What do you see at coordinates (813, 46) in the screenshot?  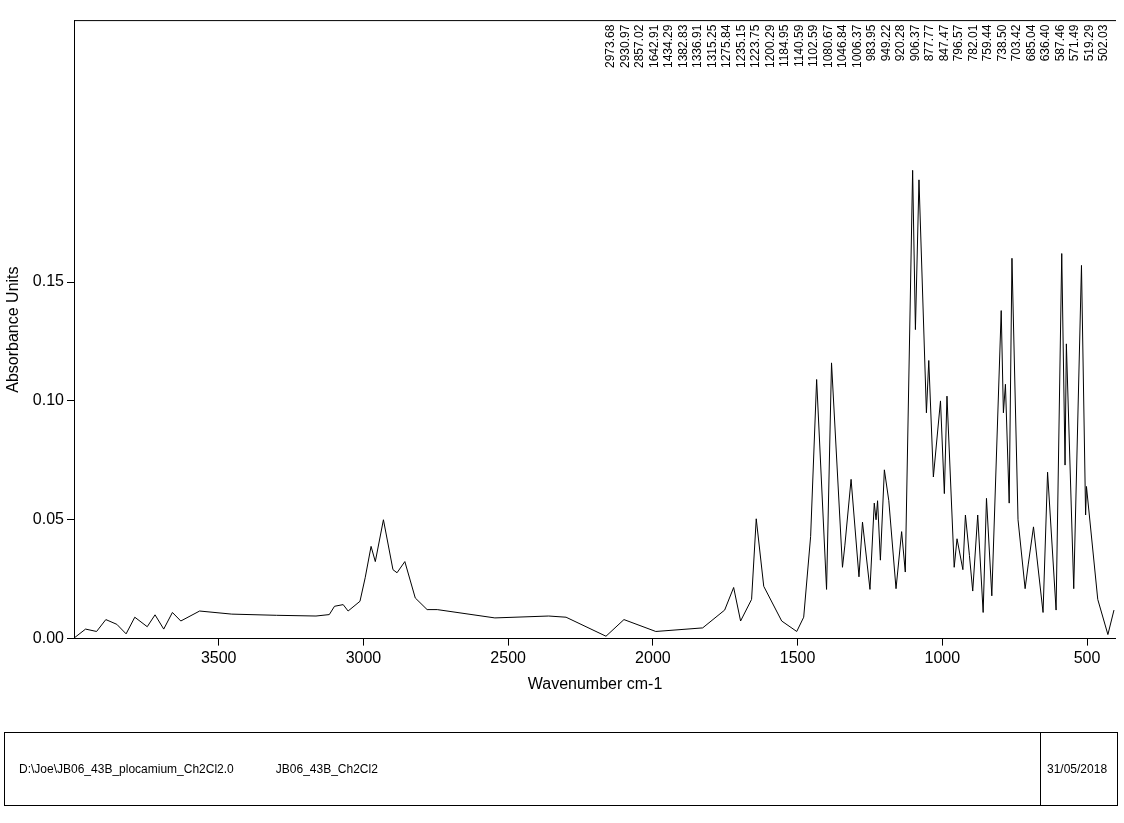 I see `annotation: 1102.59` at bounding box center [813, 46].